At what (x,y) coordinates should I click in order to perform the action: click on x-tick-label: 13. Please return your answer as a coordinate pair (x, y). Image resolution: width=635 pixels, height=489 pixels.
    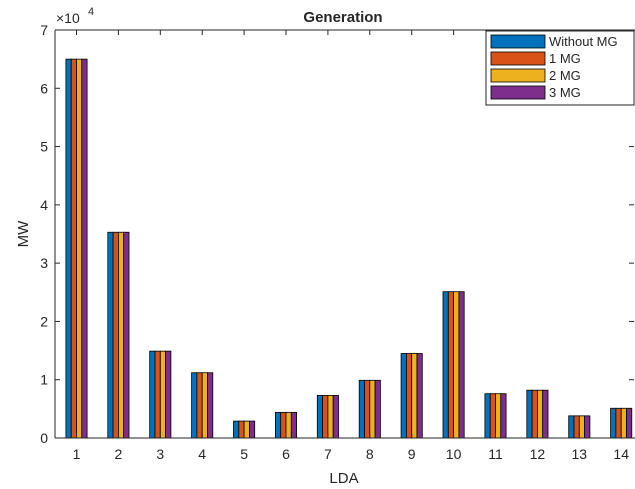
    Looking at the image, I should click on (580, 454).